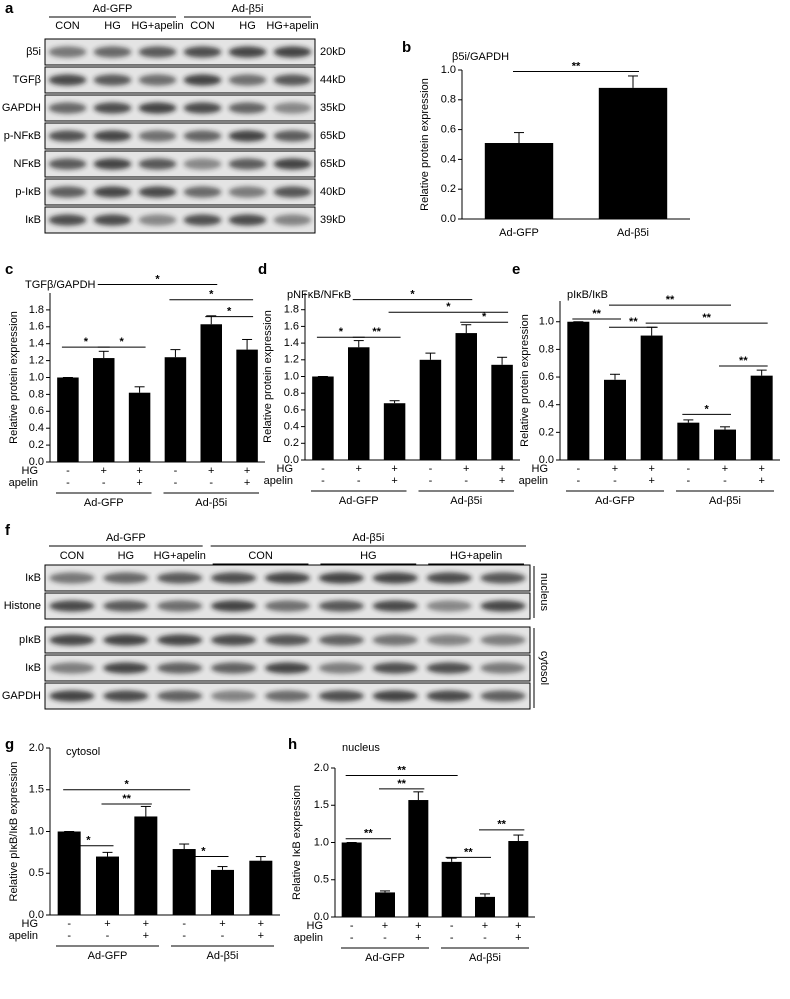  What do you see at coordinates (9, 269) in the screenshot?
I see `panel-letter: c` at bounding box center [9, 269].